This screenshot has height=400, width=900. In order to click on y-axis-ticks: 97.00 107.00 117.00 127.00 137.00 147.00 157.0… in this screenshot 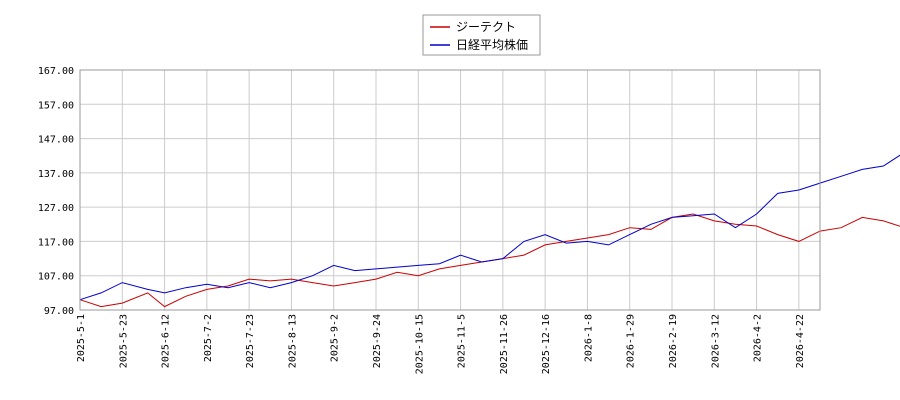, I will do `click(56, 191)`.